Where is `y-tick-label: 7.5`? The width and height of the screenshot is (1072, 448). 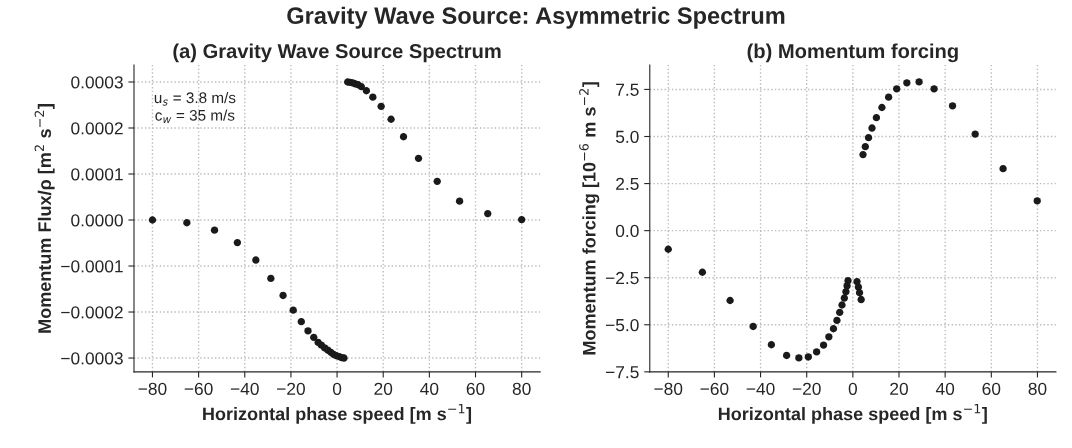 y-tick-label: 7.5 is located at coordinates (627, 89).